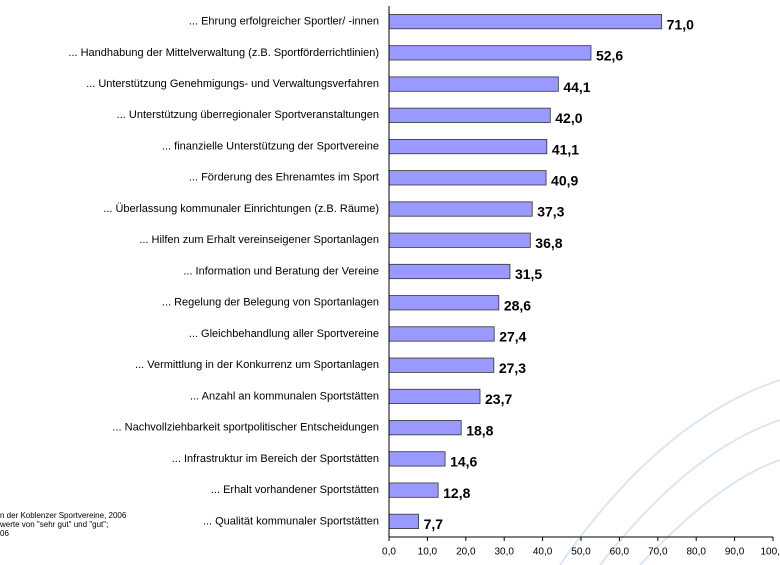  What do you see at coordinates (434, 524) in the screenshot?
I see `value-label: 7,7` at bounding box center [434, 524].